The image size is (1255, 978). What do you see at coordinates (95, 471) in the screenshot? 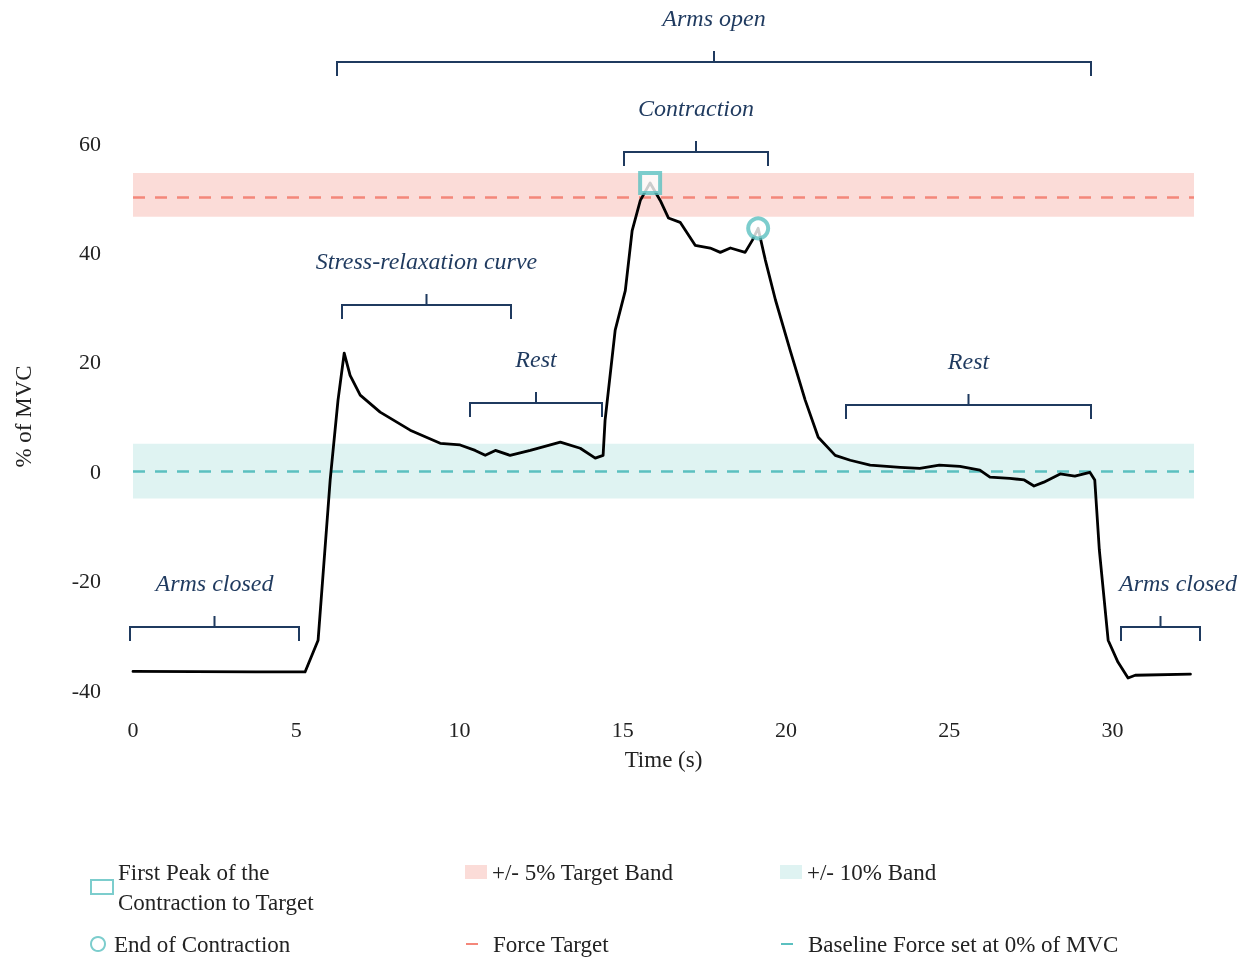
I see `y-tick-label: 0` at bounding box center [95, 471].